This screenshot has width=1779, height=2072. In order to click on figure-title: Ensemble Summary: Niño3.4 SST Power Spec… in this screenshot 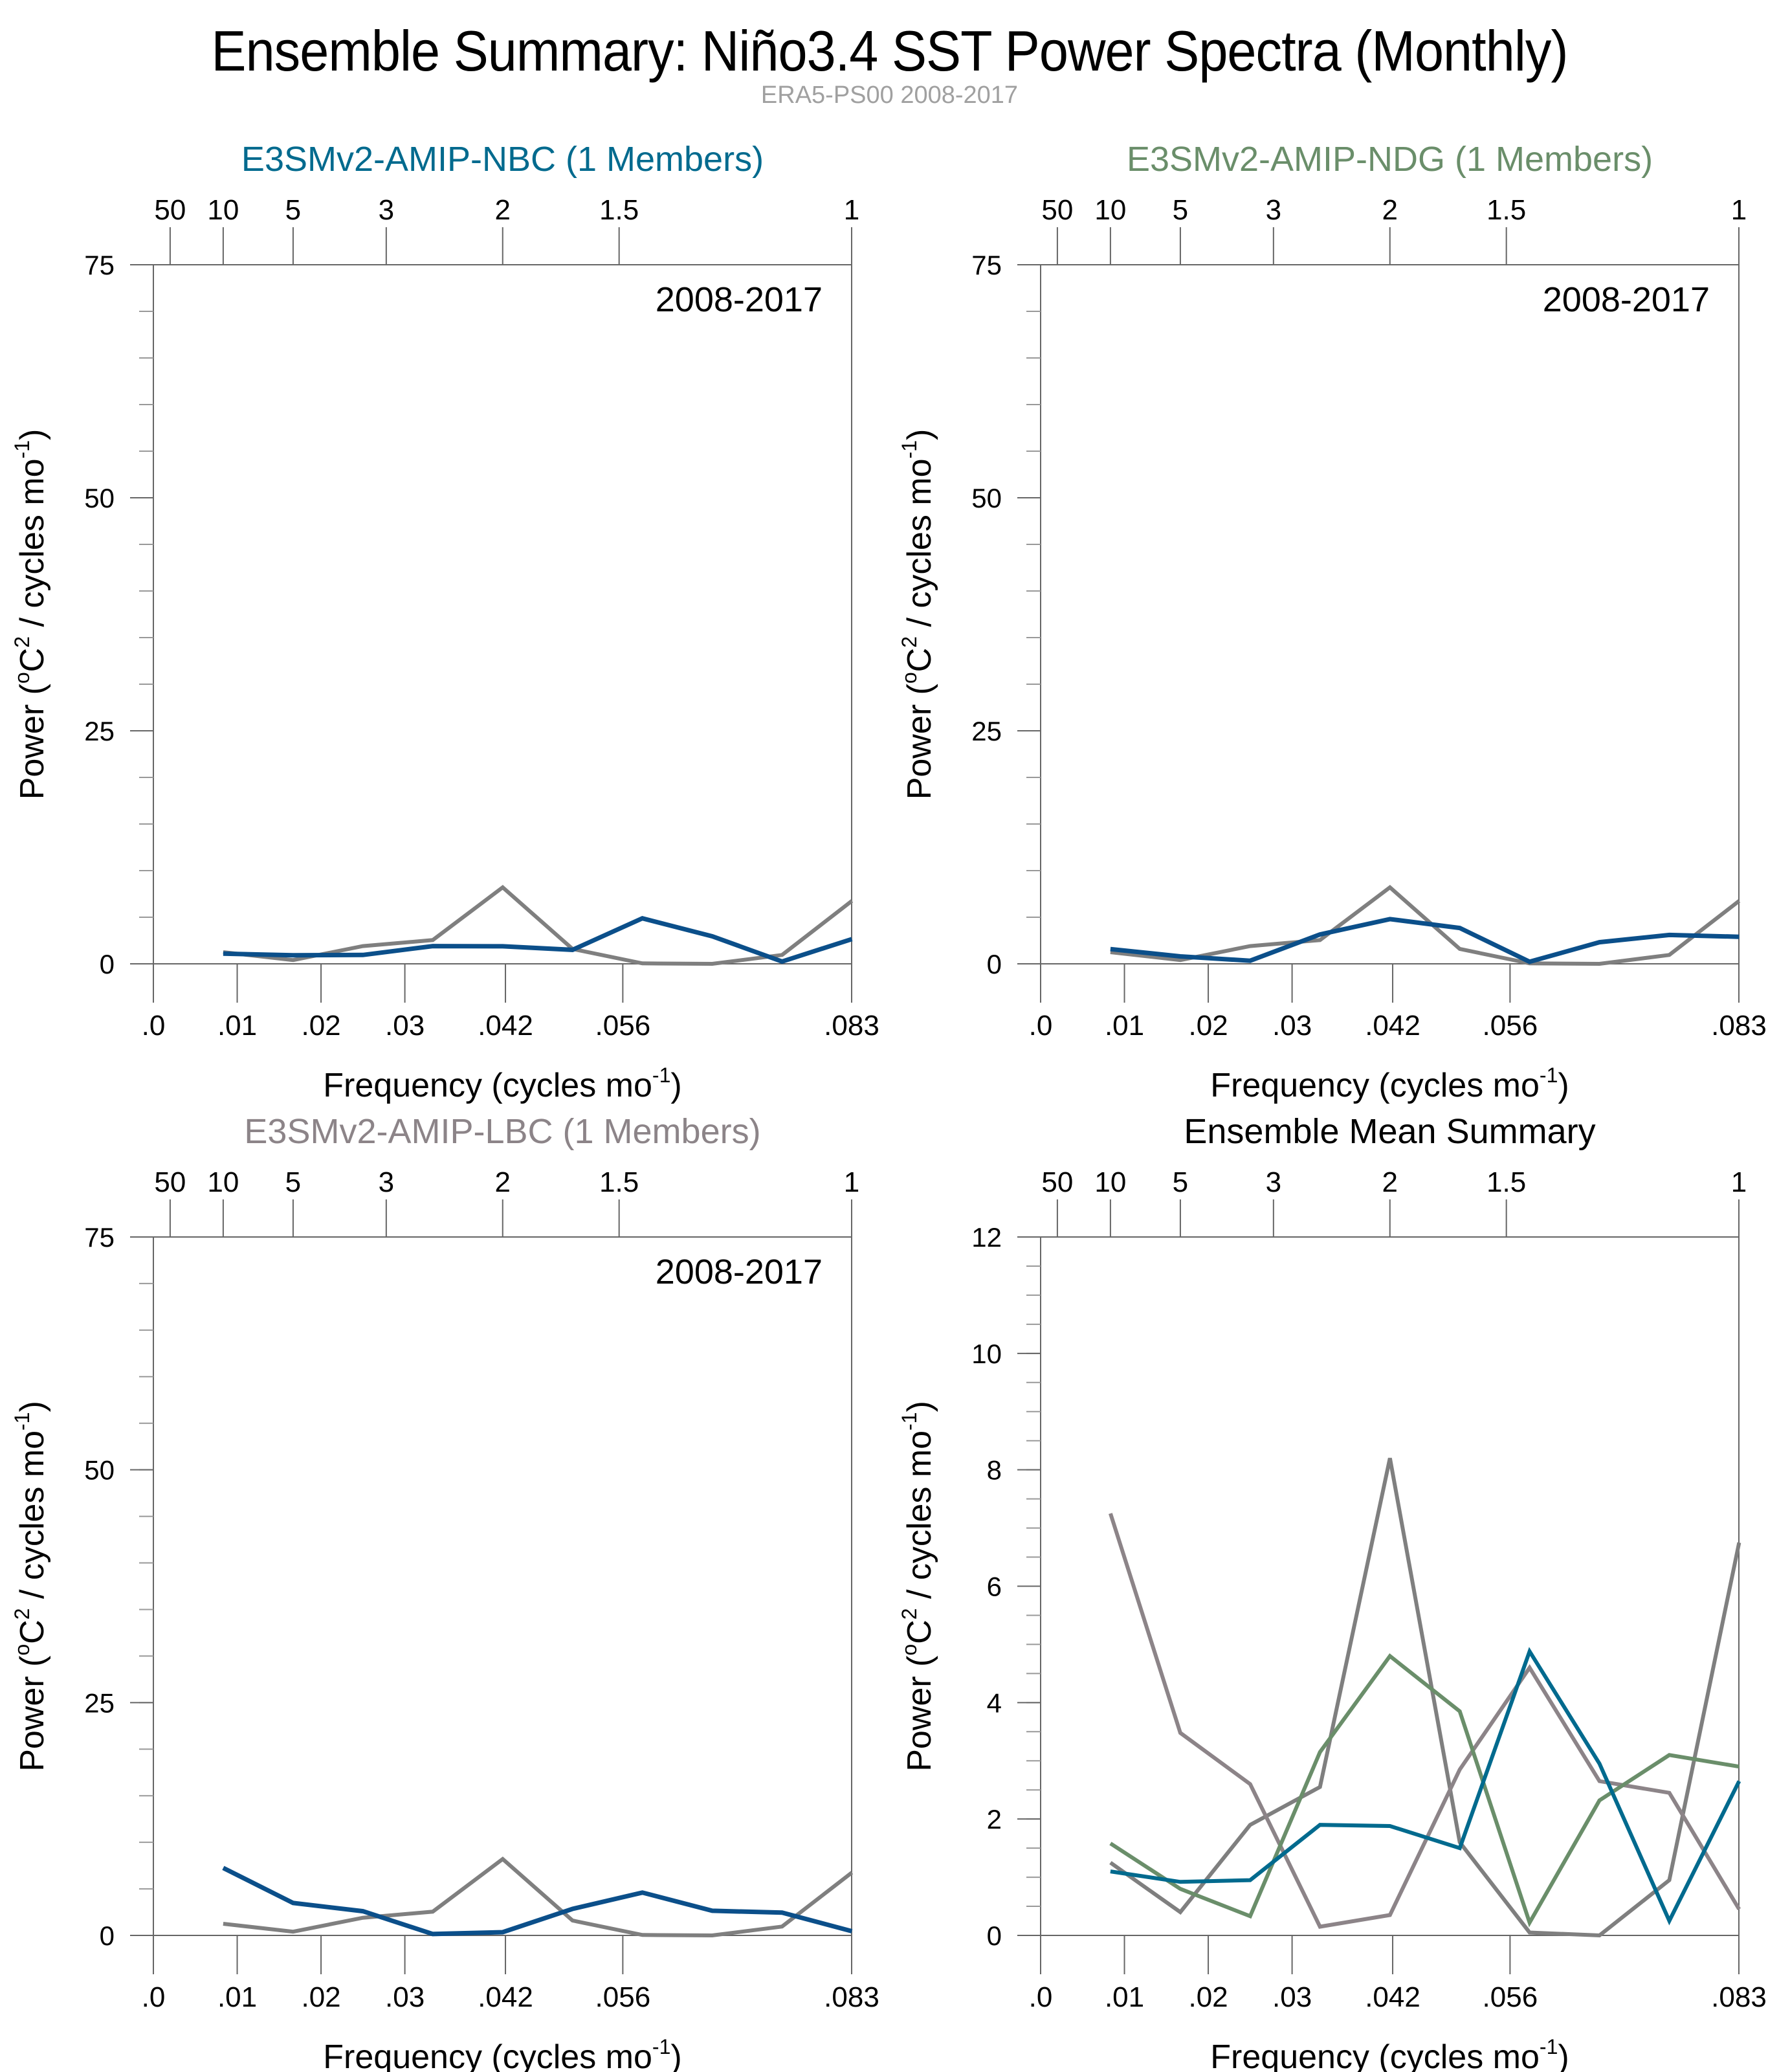, I will do `click(889, 51)`.